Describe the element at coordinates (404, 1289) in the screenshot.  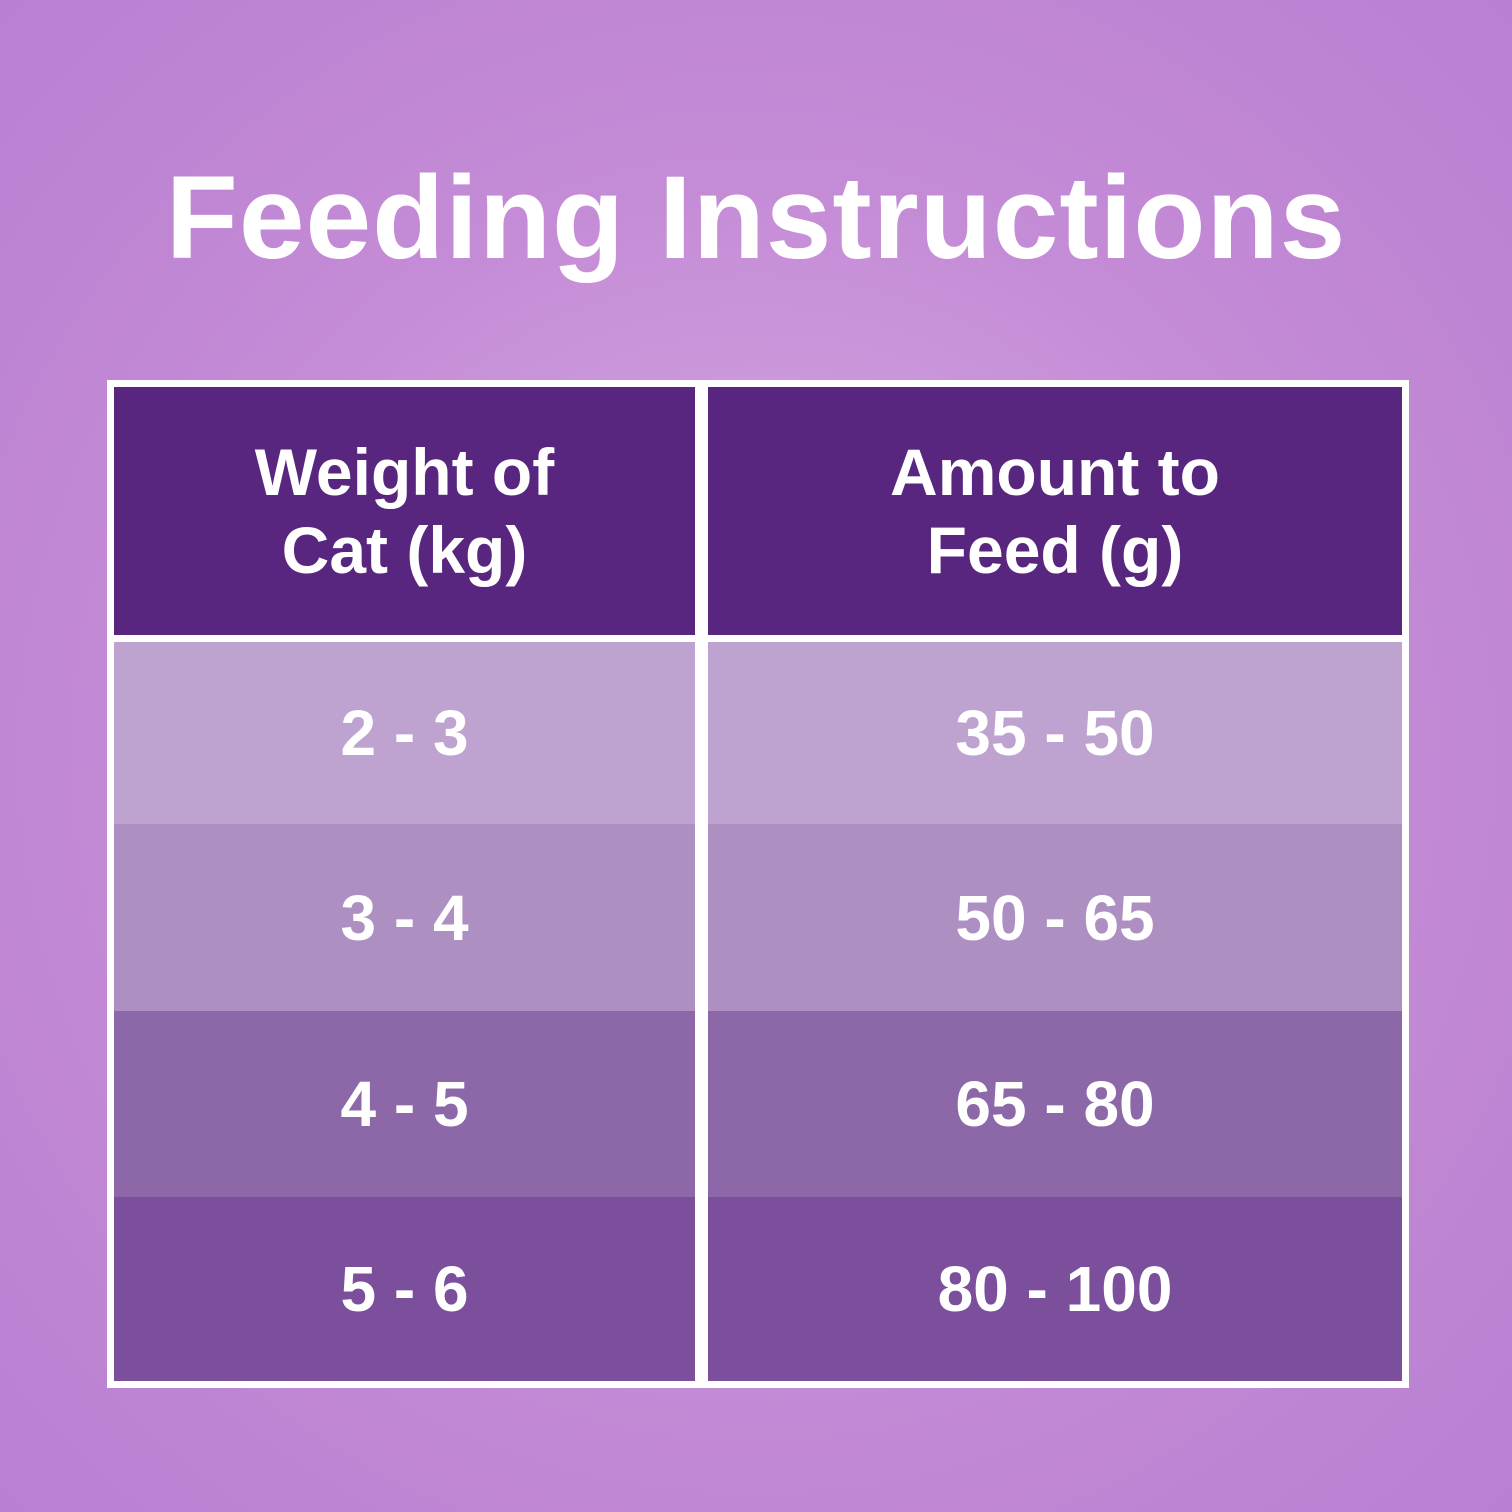
I see `weight-cell: 5 - 6` at that location.